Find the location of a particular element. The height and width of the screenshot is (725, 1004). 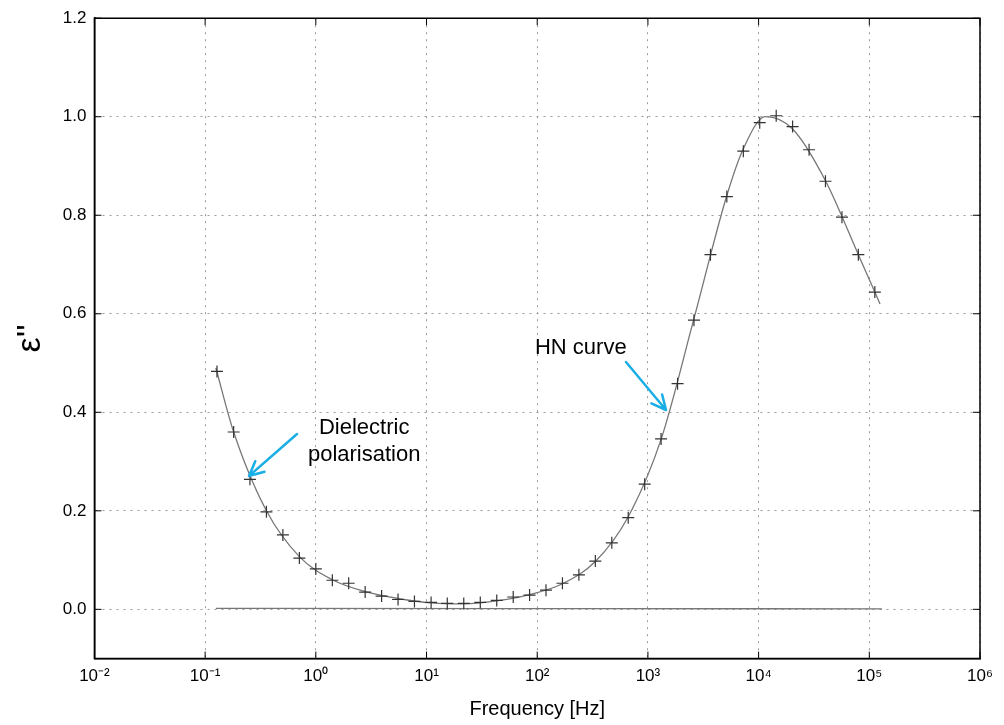

x-tick-label: 10⁻² is located at coordinates (95, 676).